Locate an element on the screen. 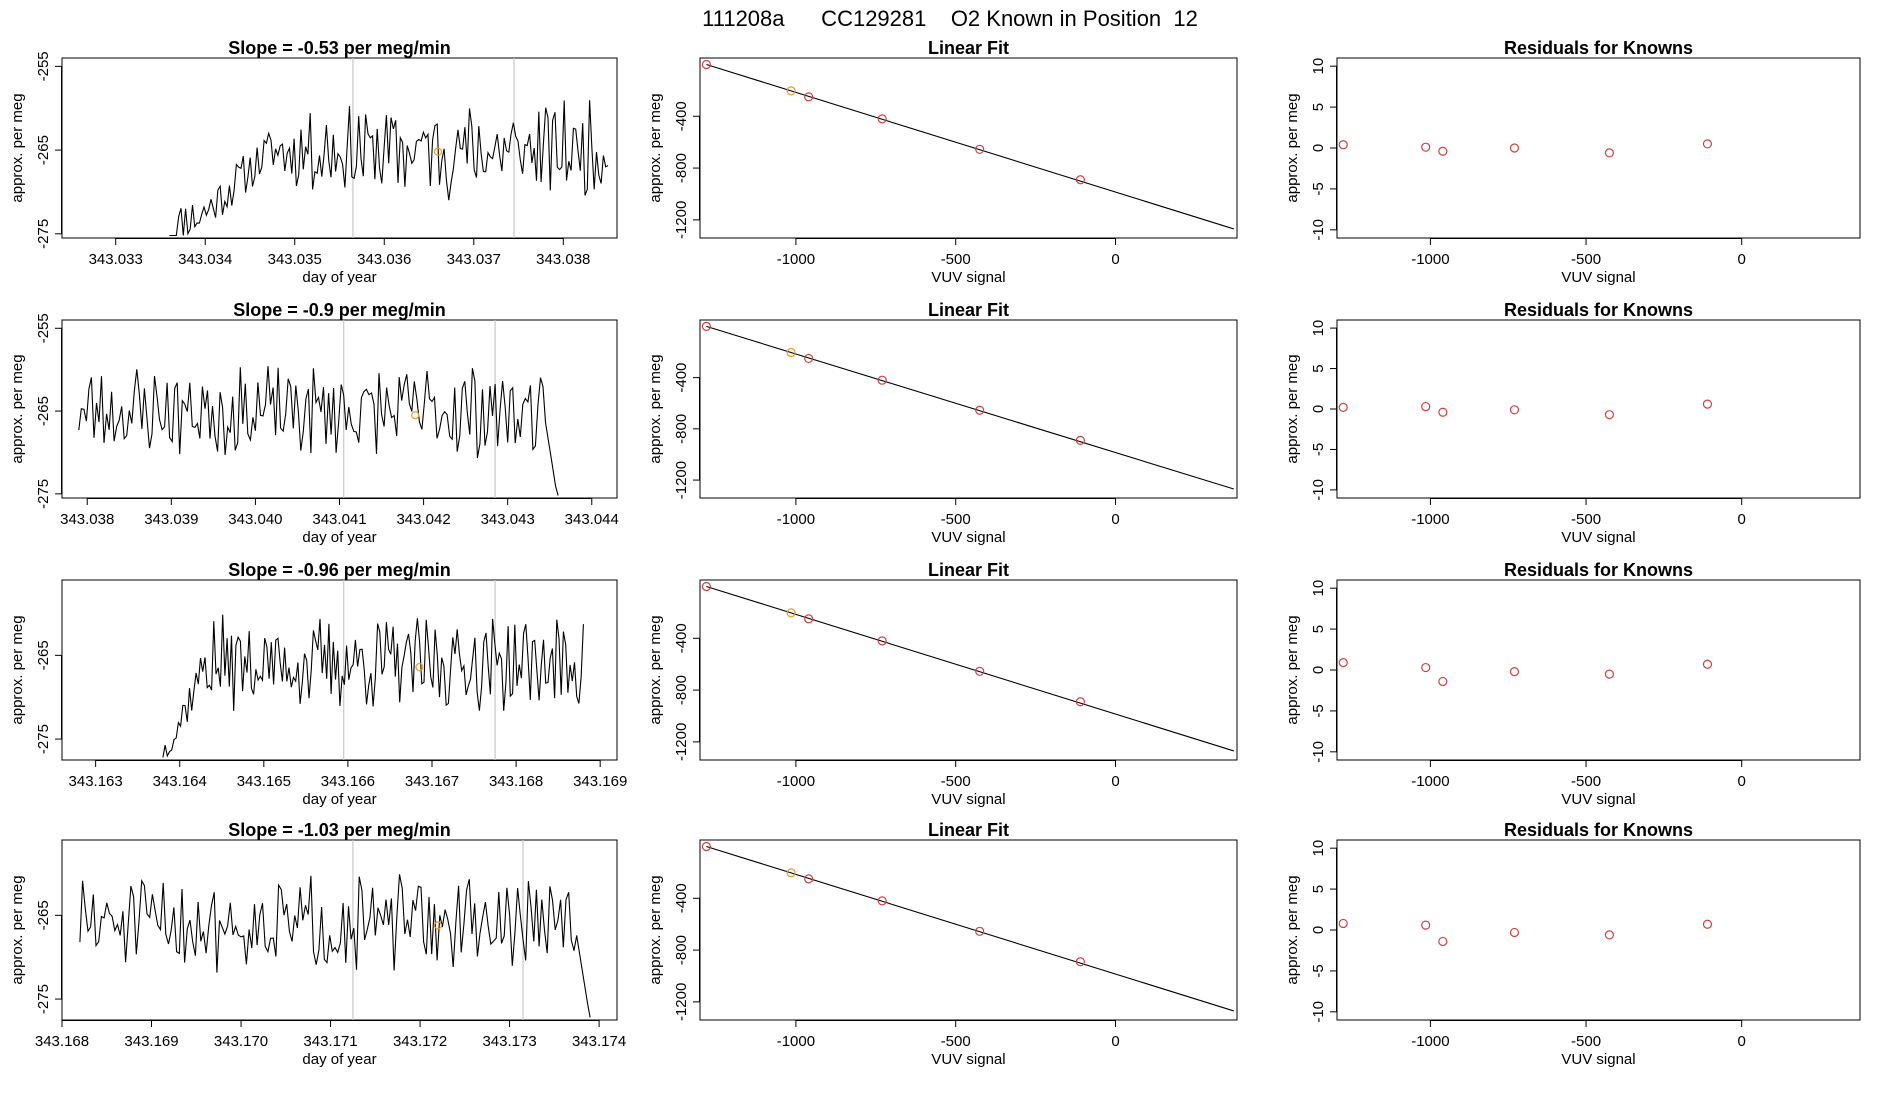 This screenshot has height=1100, width=1900. panel-title: Residuals for Knowns is located at coordinates (1598, 830).